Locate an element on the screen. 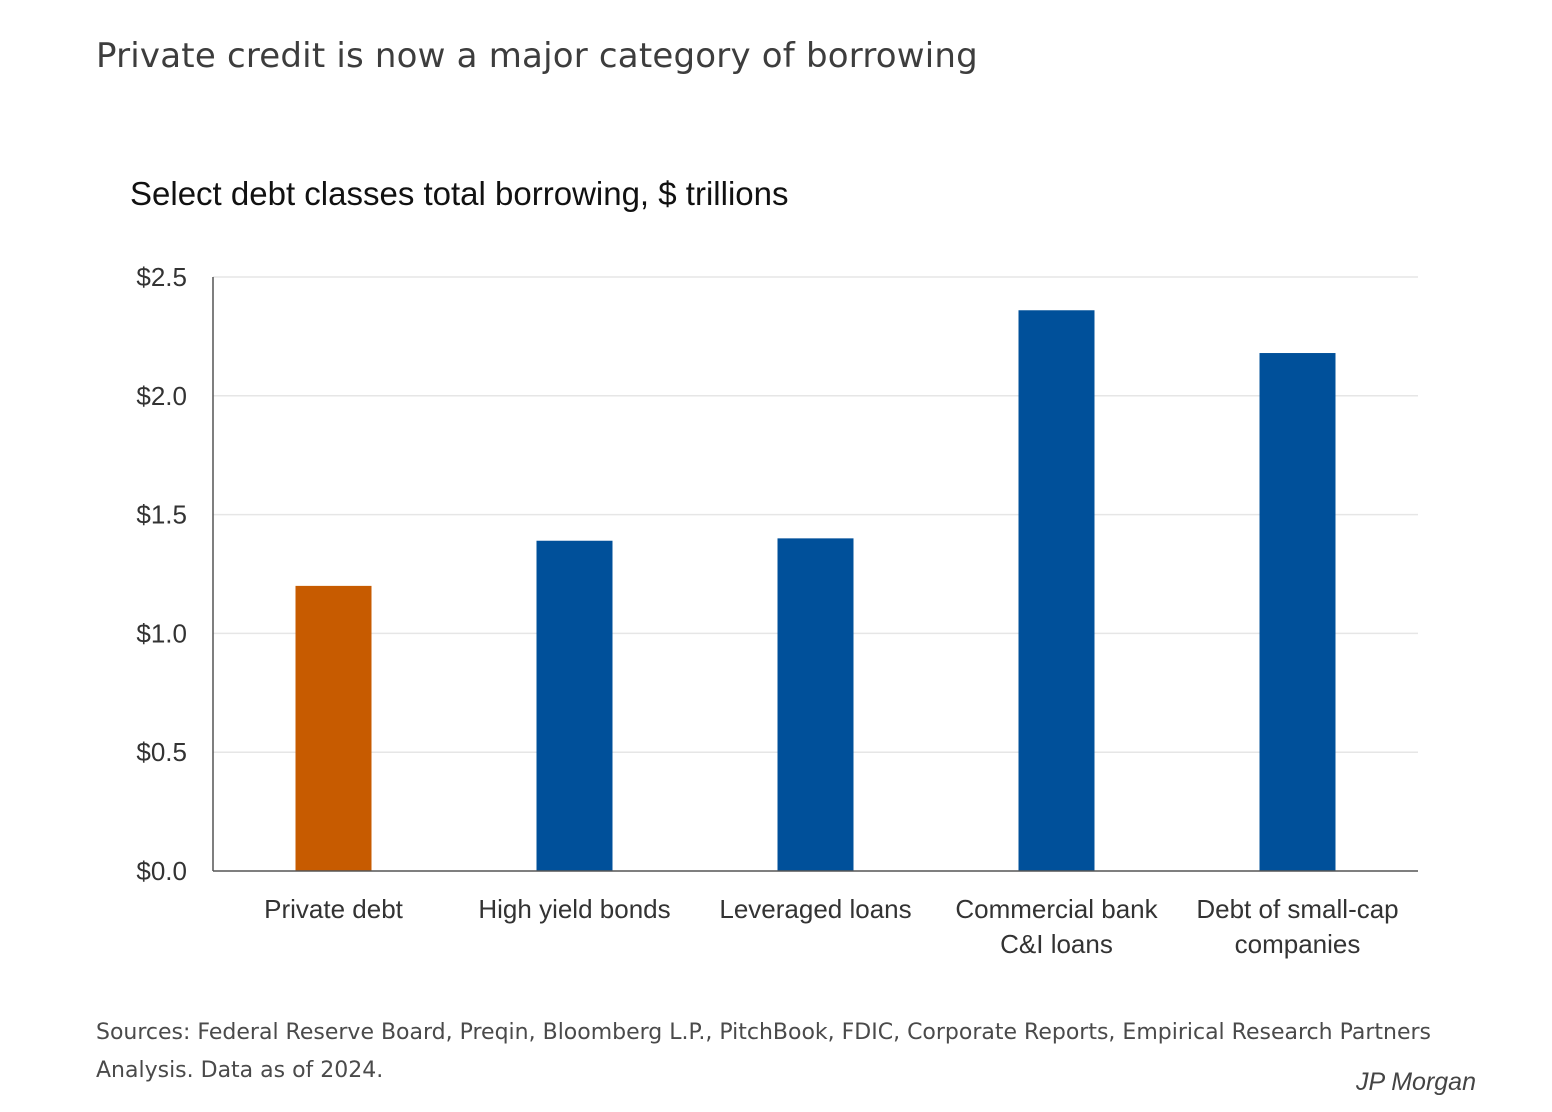 The width and height of the screenshot is (1552, 1112). x-category-label: Private debt is located at coordinates (334, 909).